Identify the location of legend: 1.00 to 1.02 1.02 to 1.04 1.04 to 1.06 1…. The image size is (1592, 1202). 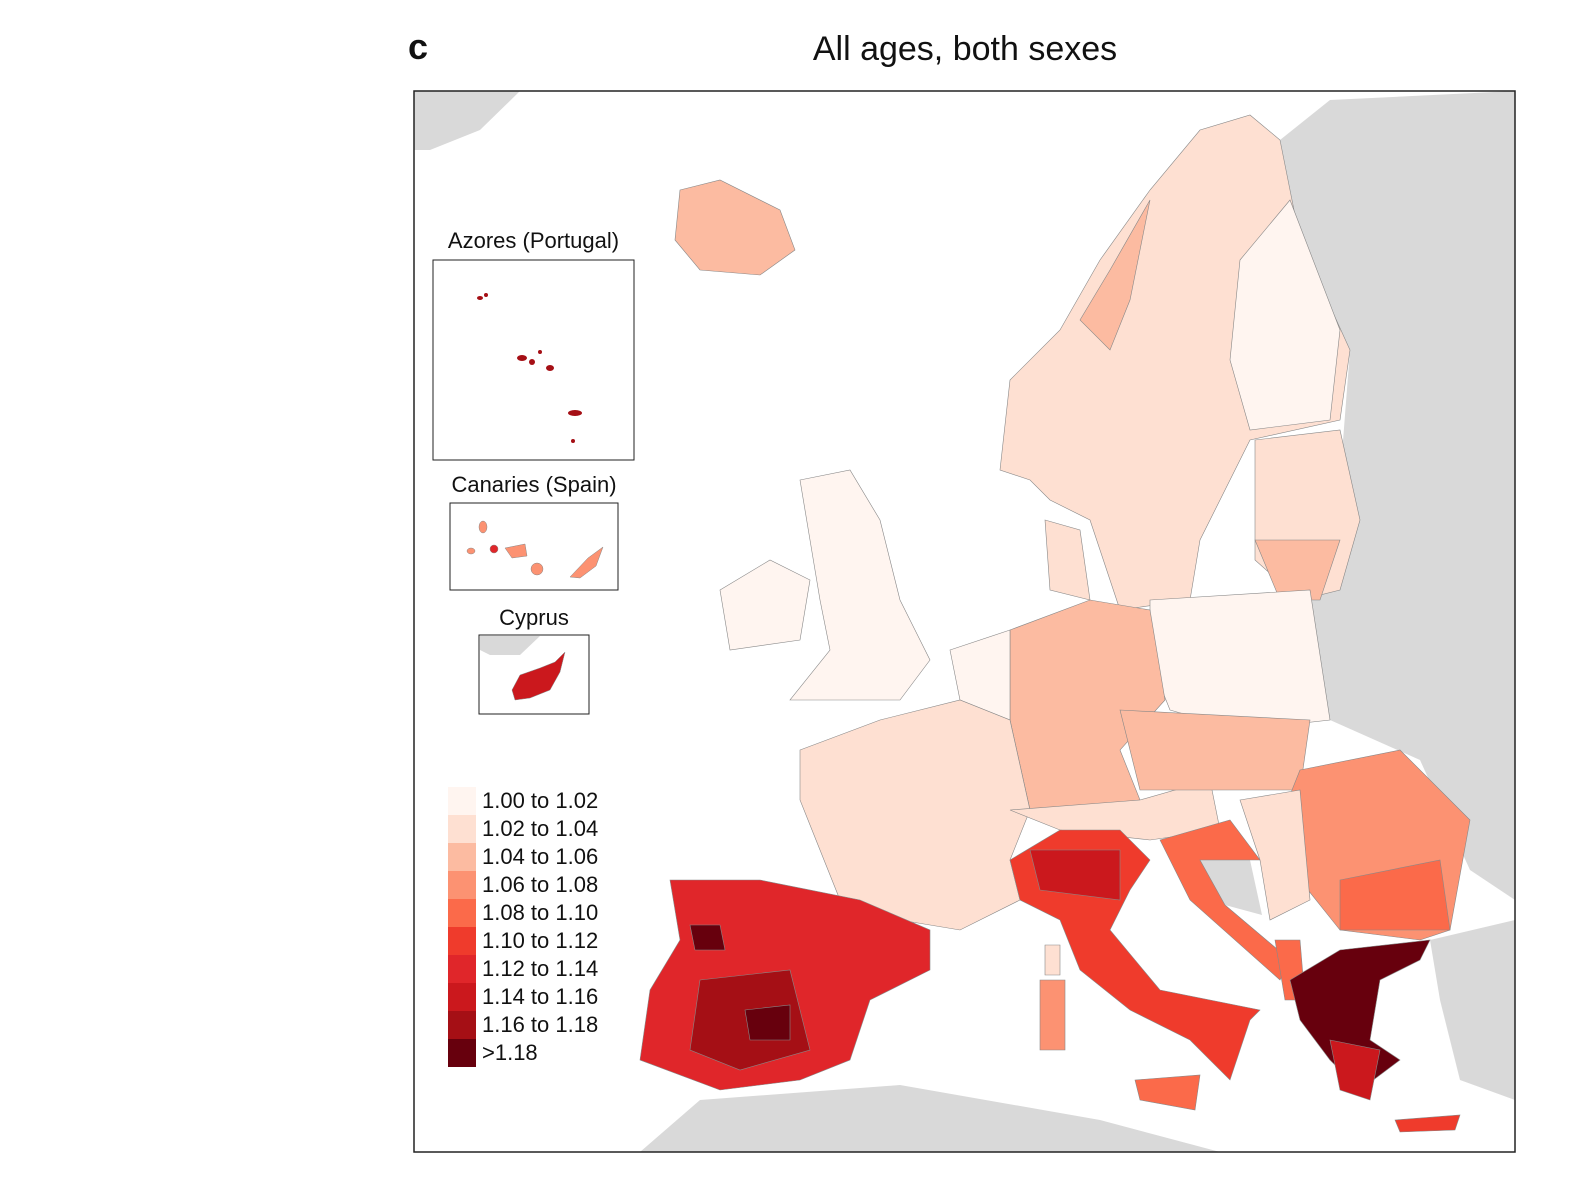
(523, 927).